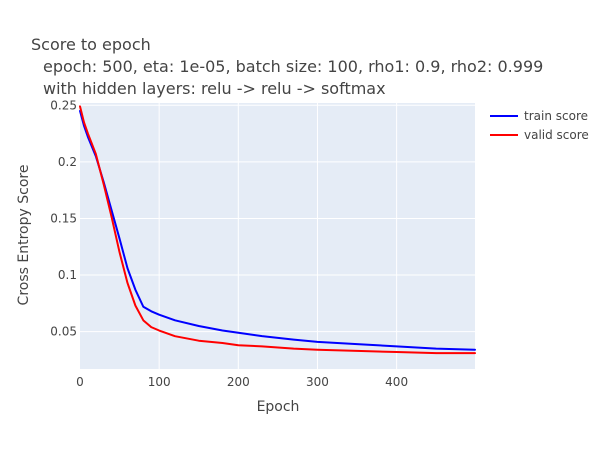 The height and width of the screenshot is (450, 605). I want to click on legend-label: valid score, so click(556, 135).